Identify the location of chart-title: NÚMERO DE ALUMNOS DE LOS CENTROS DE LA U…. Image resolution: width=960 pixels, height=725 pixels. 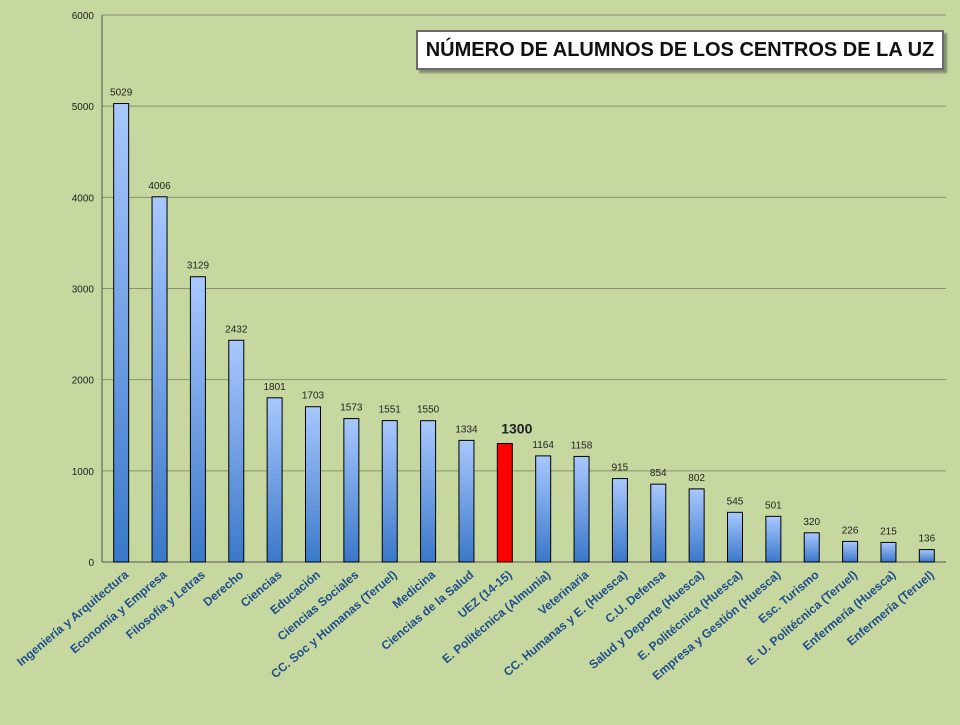
(680, 50).